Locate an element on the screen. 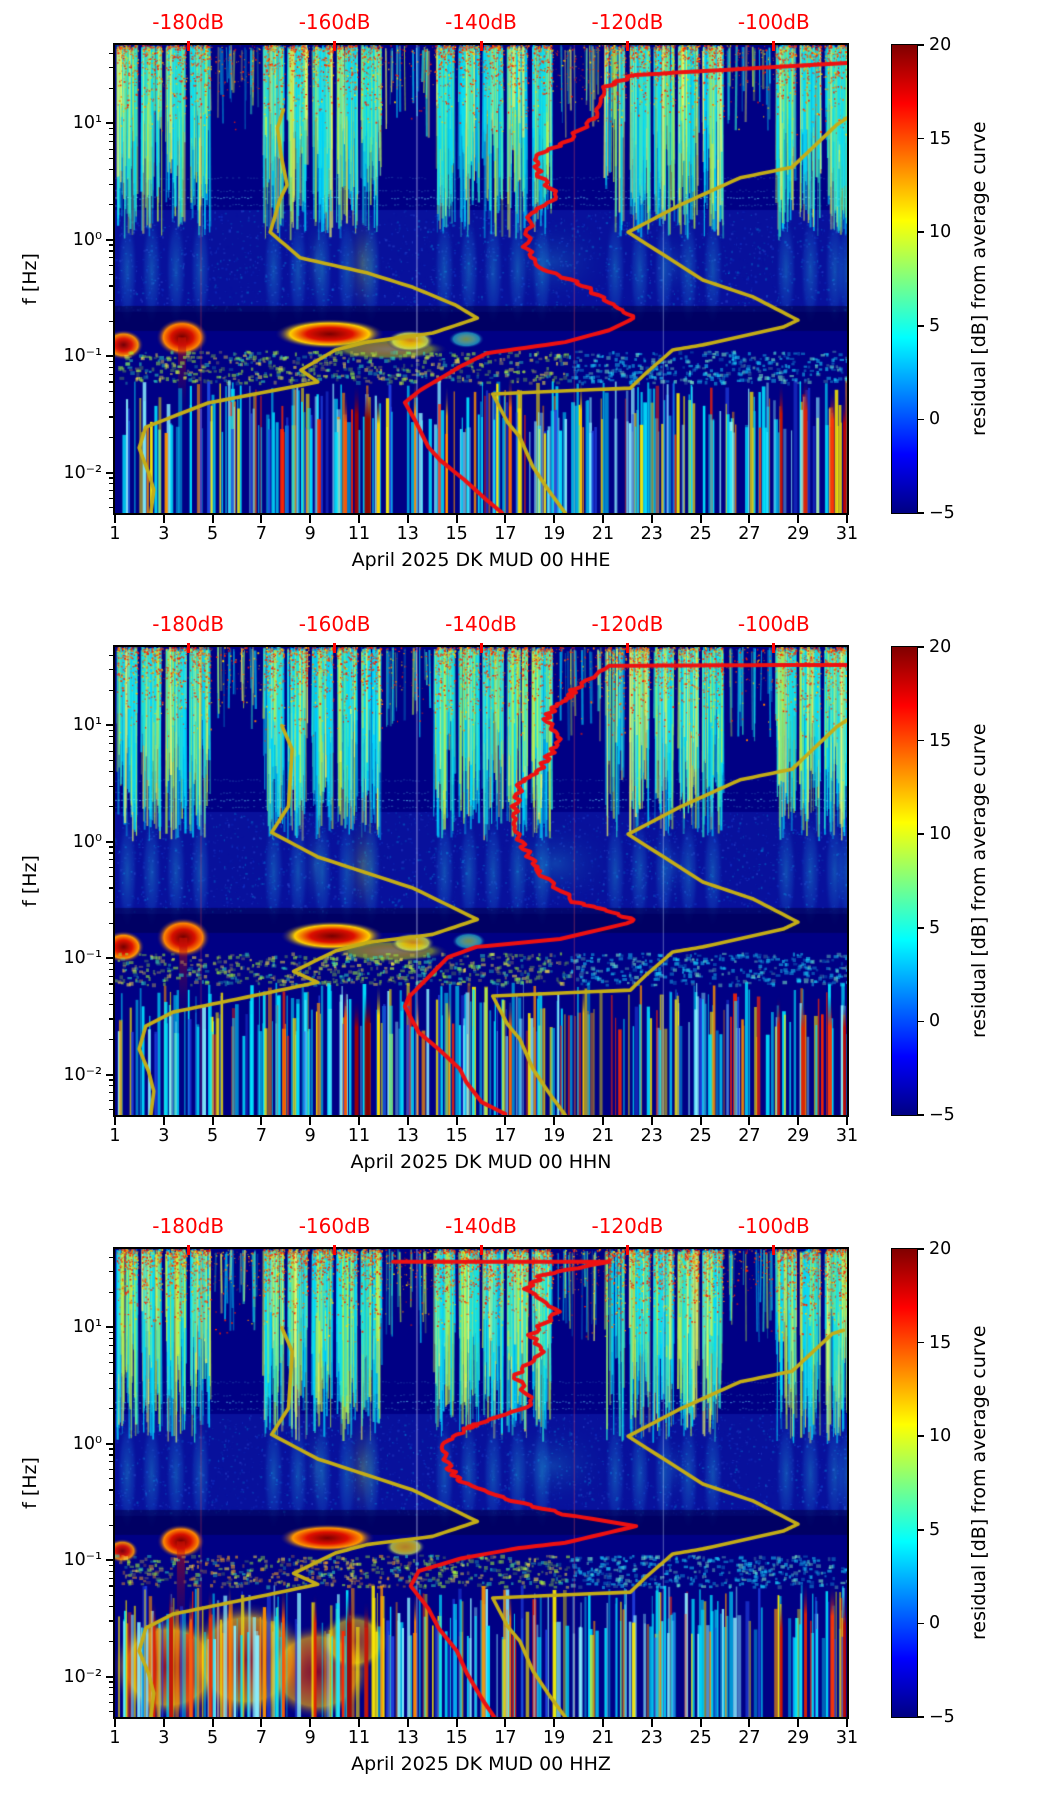 The image size is (1052, 1806). colorbar-tick-label: 15 is located at coordinates (940, 1342).